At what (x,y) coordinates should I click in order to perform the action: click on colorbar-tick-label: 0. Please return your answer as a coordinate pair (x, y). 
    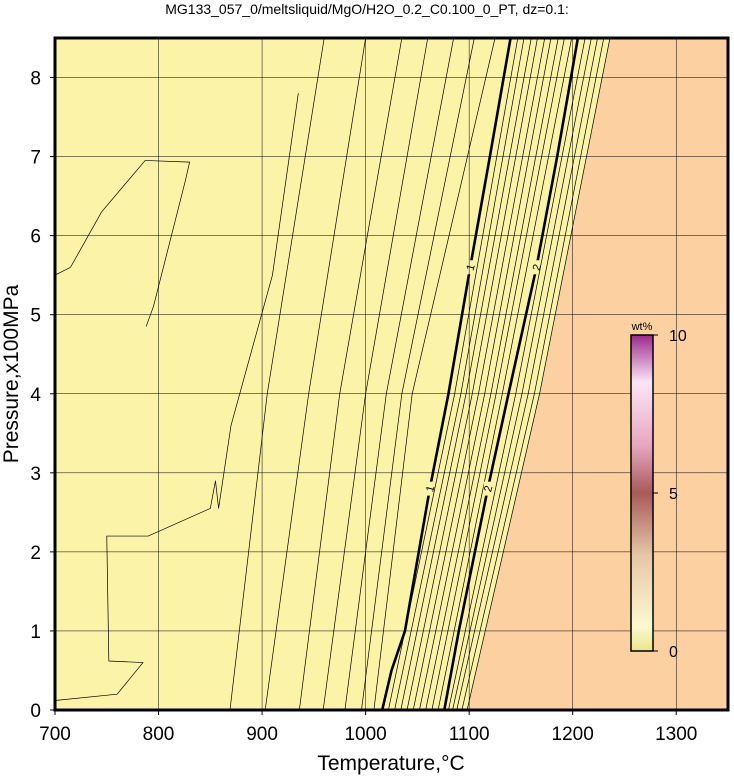
    Looking at the image, I should click on (673, 652).